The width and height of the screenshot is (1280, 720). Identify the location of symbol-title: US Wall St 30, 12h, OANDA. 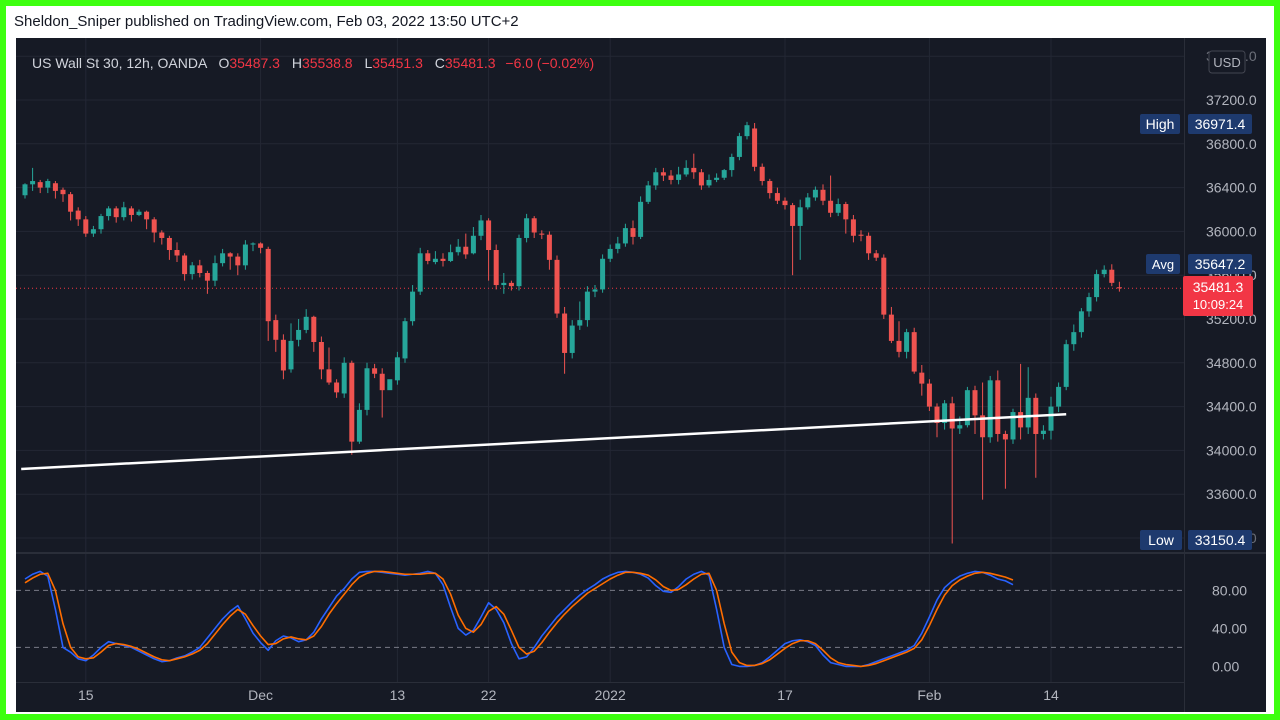
(119, 63).